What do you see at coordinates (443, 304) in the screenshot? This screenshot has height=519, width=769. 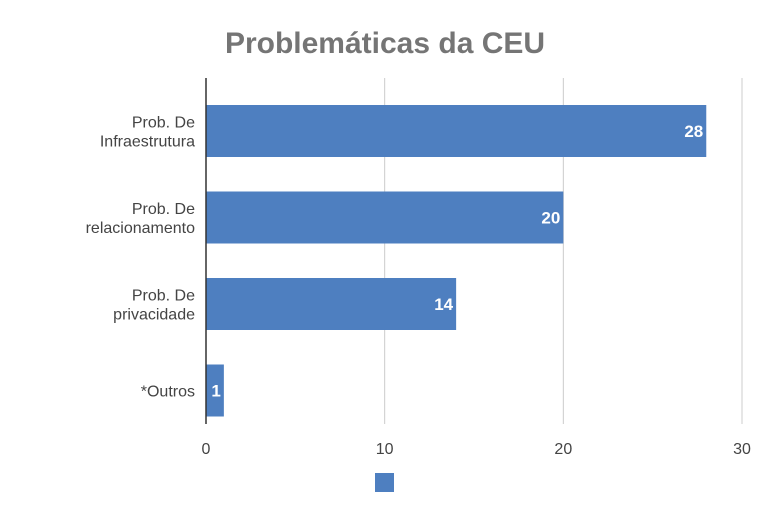 I see `data-label: 14` at bounding box center [443, 304].